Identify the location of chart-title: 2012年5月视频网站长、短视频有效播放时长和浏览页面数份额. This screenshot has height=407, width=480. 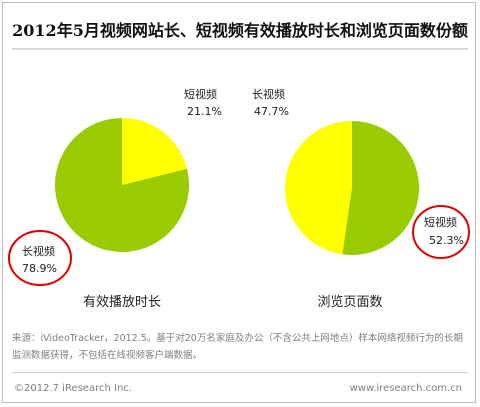
(240, 30).